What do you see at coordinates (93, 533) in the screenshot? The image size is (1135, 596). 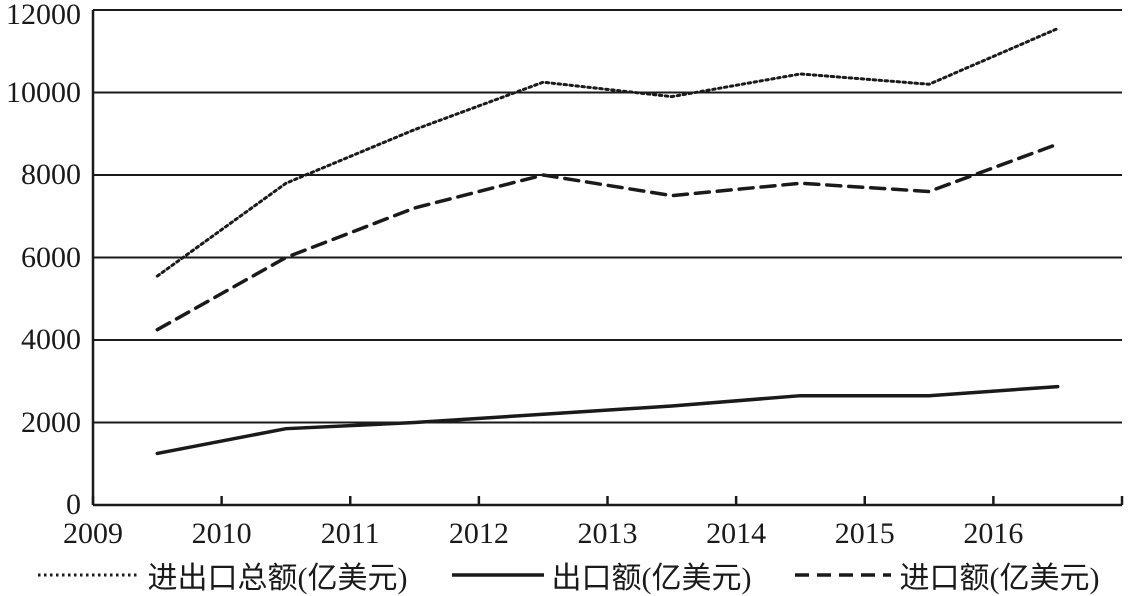 I see `x-axis-tick-label: 2009` at bounding box center [93, 533].